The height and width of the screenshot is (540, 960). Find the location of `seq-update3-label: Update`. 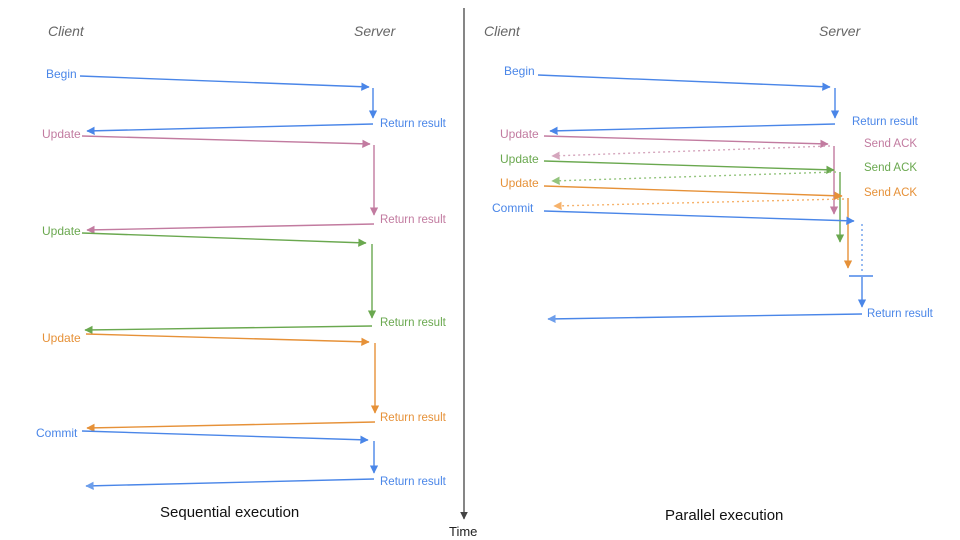

seq-update3-label: Update is located at coordinates (61, 338).